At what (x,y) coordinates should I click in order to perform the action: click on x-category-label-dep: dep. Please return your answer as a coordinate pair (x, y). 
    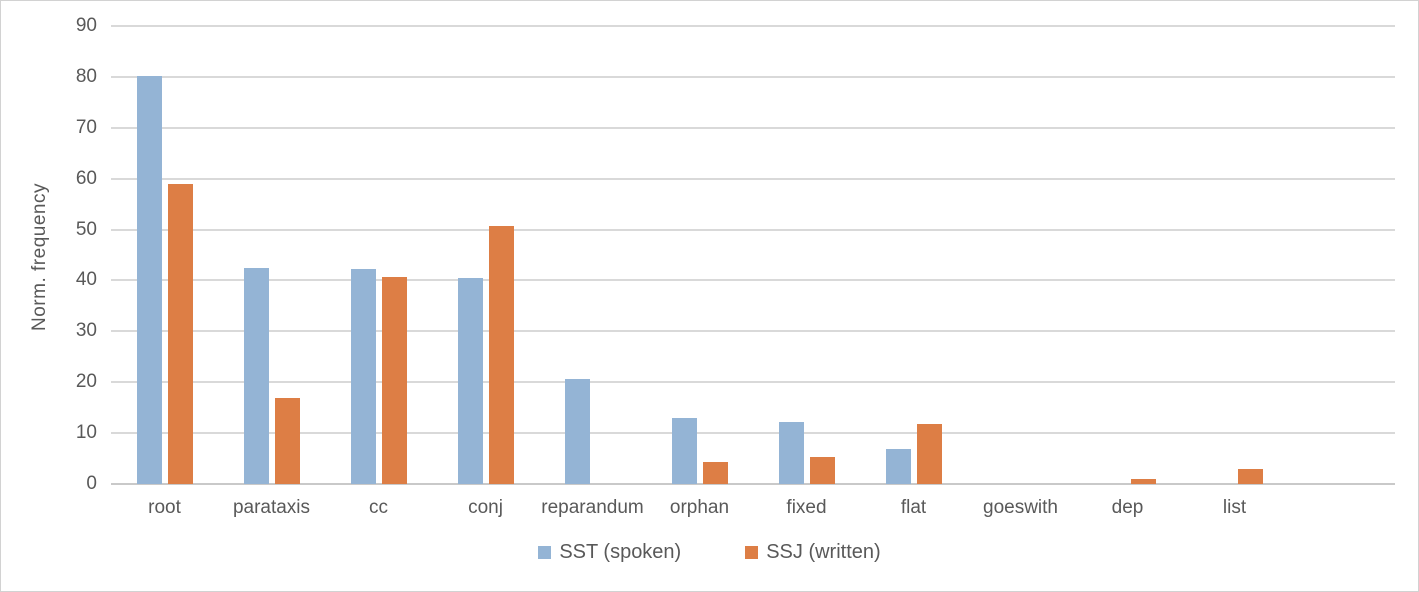
    Looking at the image, I should click on (1127, 507).